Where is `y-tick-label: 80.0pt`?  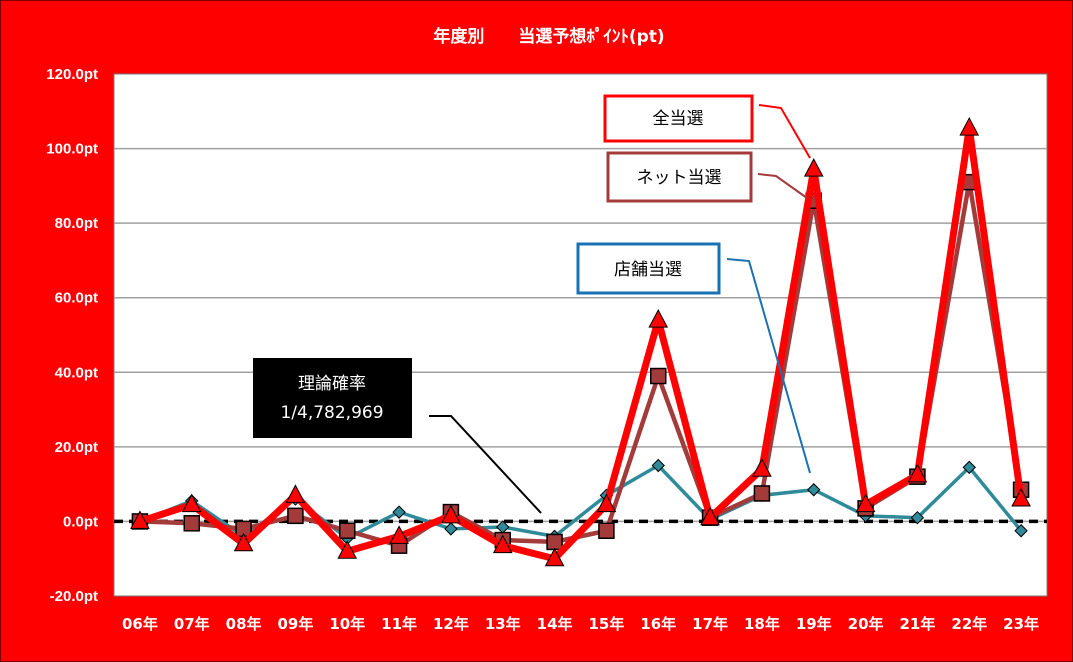 y-tick-label: 80.0pt is located at coordinates (76, 223).